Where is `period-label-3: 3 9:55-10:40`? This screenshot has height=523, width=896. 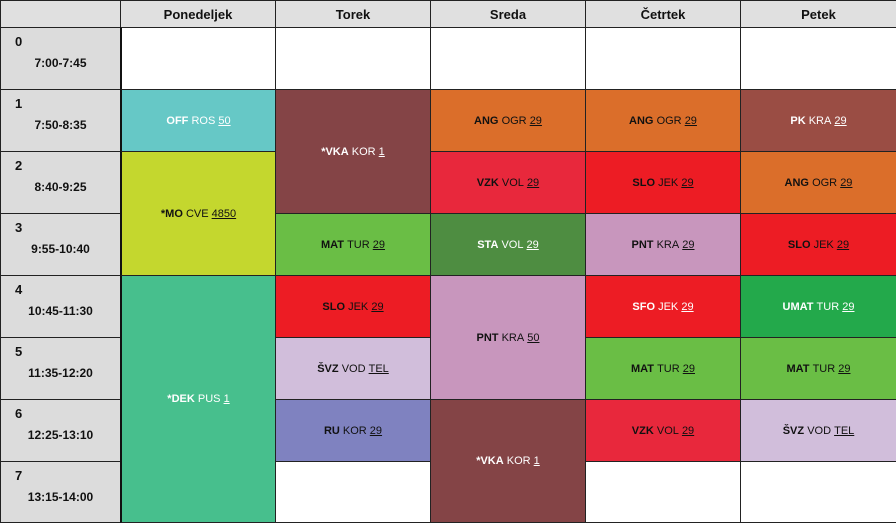 period-label-3: 3 9:55-10:40 is located at coordinates (60, 244).